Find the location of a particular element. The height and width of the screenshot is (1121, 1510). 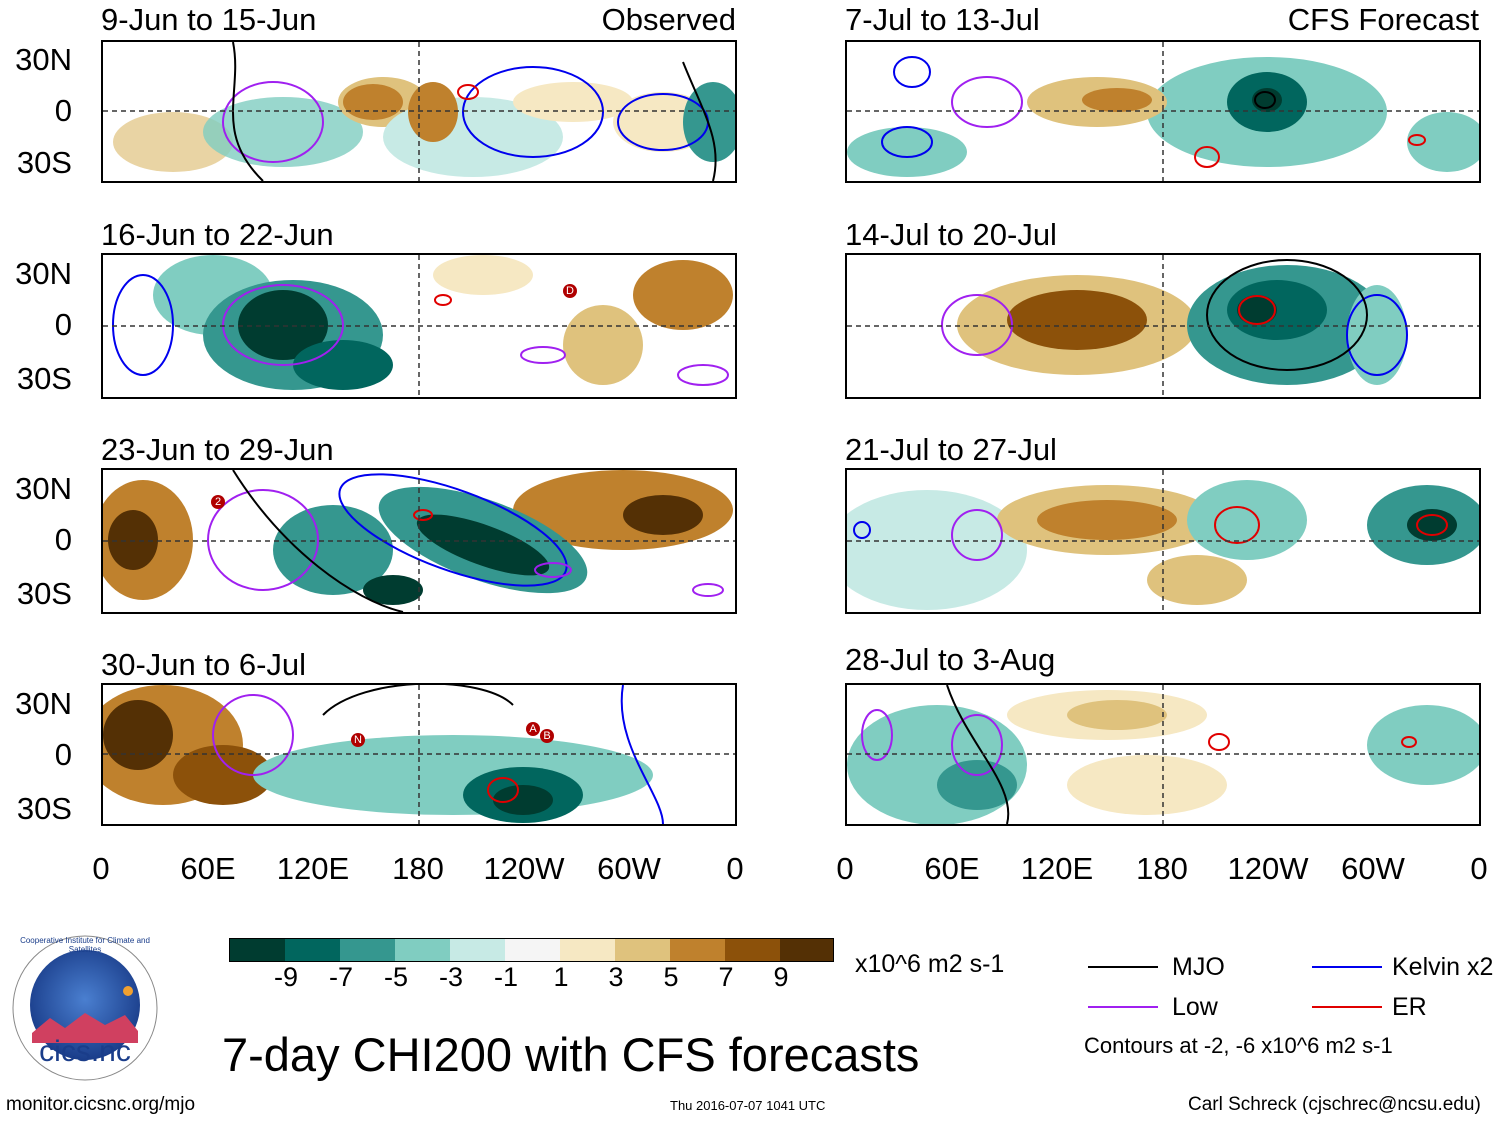

xtick-left-0: 0 is located at coordinates (101, 868).